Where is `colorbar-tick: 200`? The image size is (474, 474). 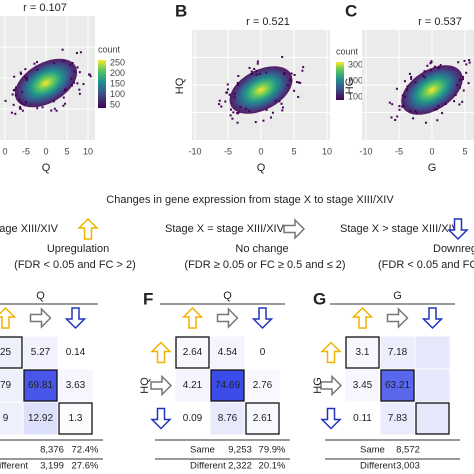 colorbar-tick: 200 is located at coordinates (355, 80).